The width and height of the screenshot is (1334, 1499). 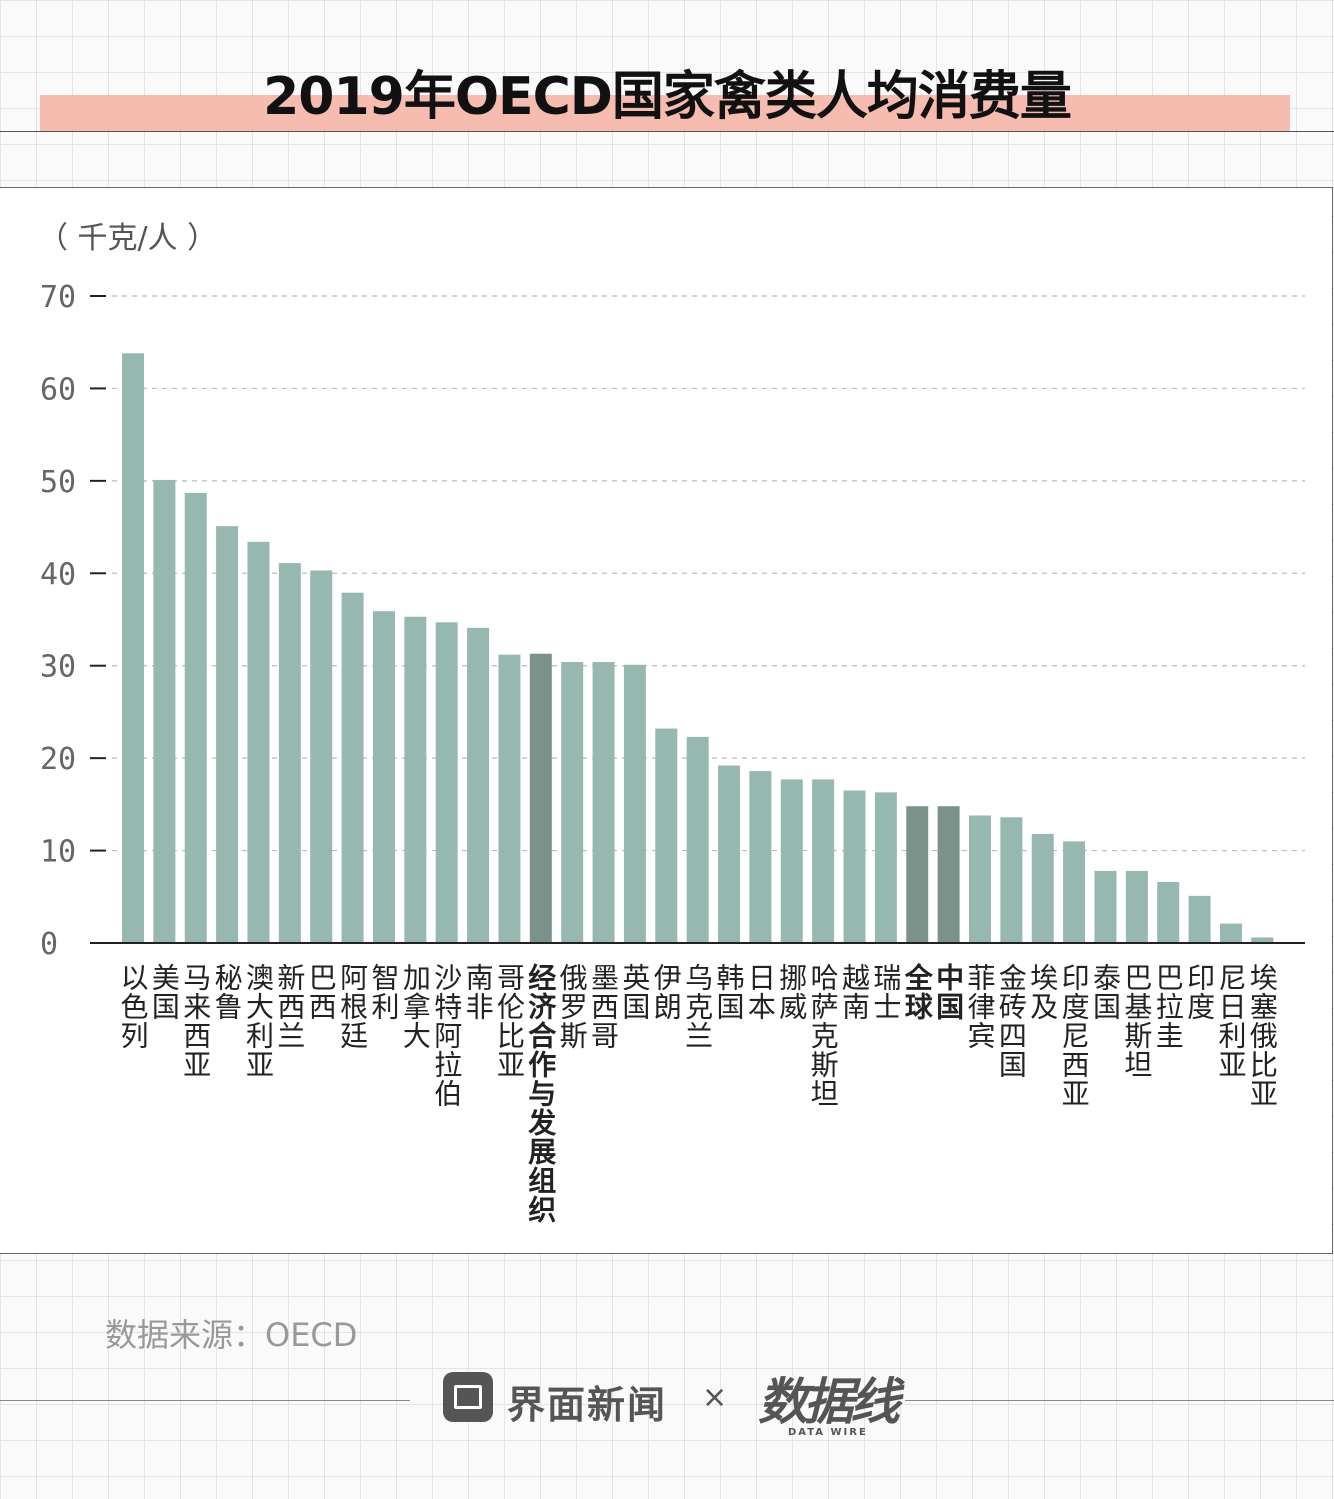 What do you see at coordinates (195, 1021) in the screenshot?
I see `x-category-label: 马来西亚` at bounding box center [195, 1021].